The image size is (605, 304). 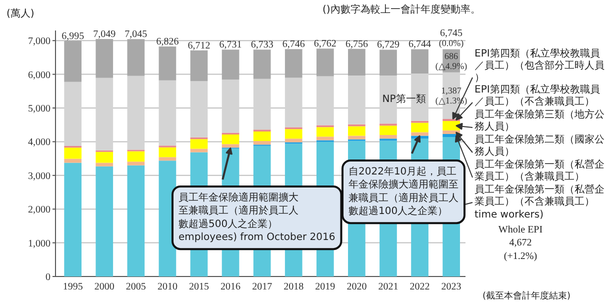 What do you see at coordinates (39, 244) in the screenshot?
I see `y-tick-label: 1,000` at bounding box center [39, 244].